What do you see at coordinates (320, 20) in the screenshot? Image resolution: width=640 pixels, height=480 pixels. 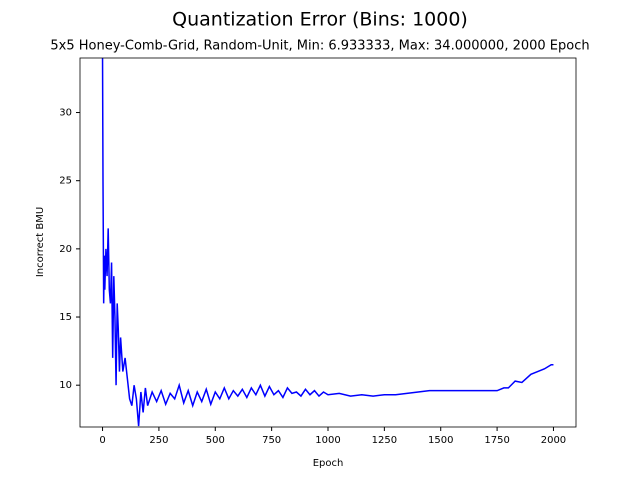 I see `chart-title: Quantization Error (Bins: 1000)` at bounding box center [320, 20].